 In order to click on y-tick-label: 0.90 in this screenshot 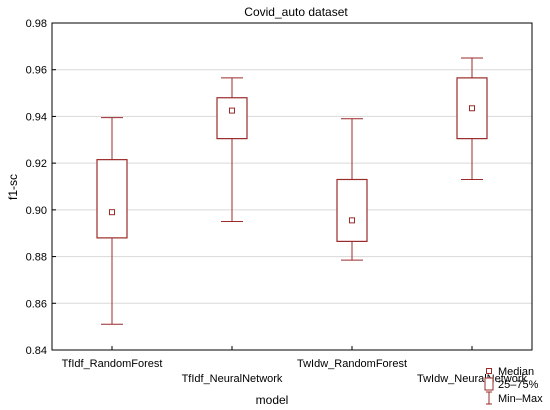, I will do `click(36, 211)`.